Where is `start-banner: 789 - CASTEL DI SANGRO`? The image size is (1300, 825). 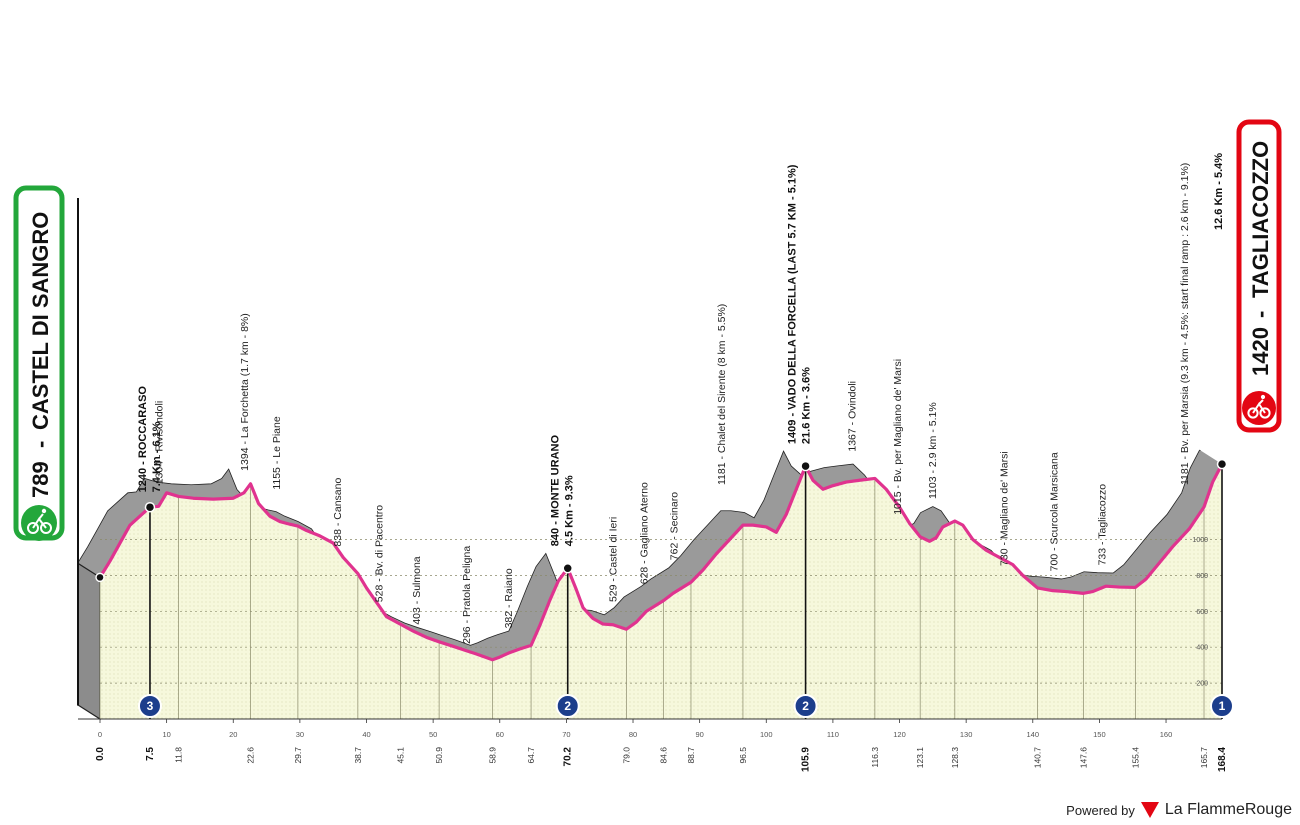
start-banner: 789 - CASTEL DI SANGRO is located at coordinates (39, 363).